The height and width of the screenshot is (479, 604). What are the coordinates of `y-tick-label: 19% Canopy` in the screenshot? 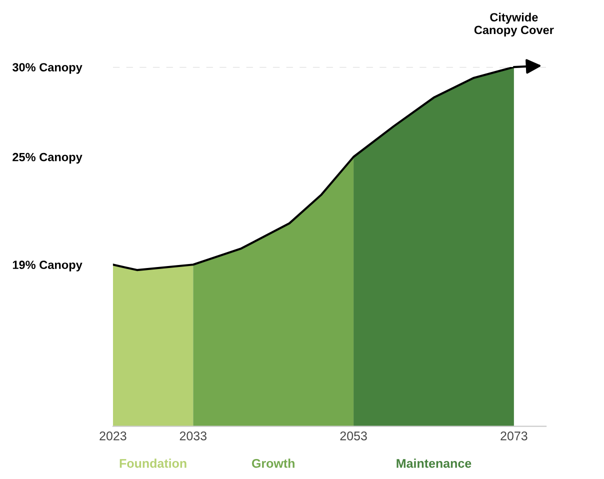 It's located at (47, 266).